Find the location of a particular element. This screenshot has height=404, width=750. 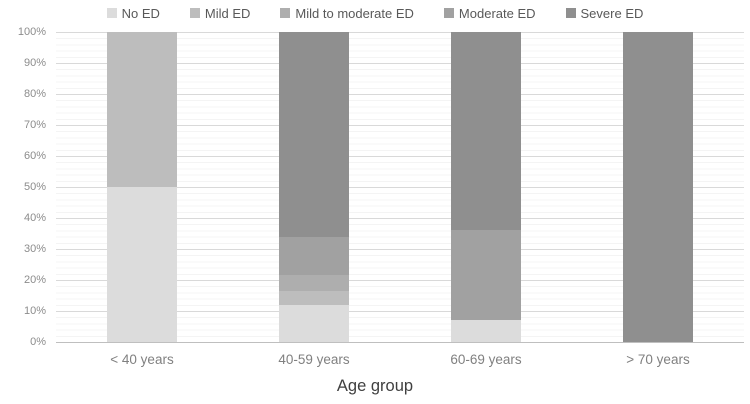

x-axis-title: Age group is located at coordinates (375, 386).